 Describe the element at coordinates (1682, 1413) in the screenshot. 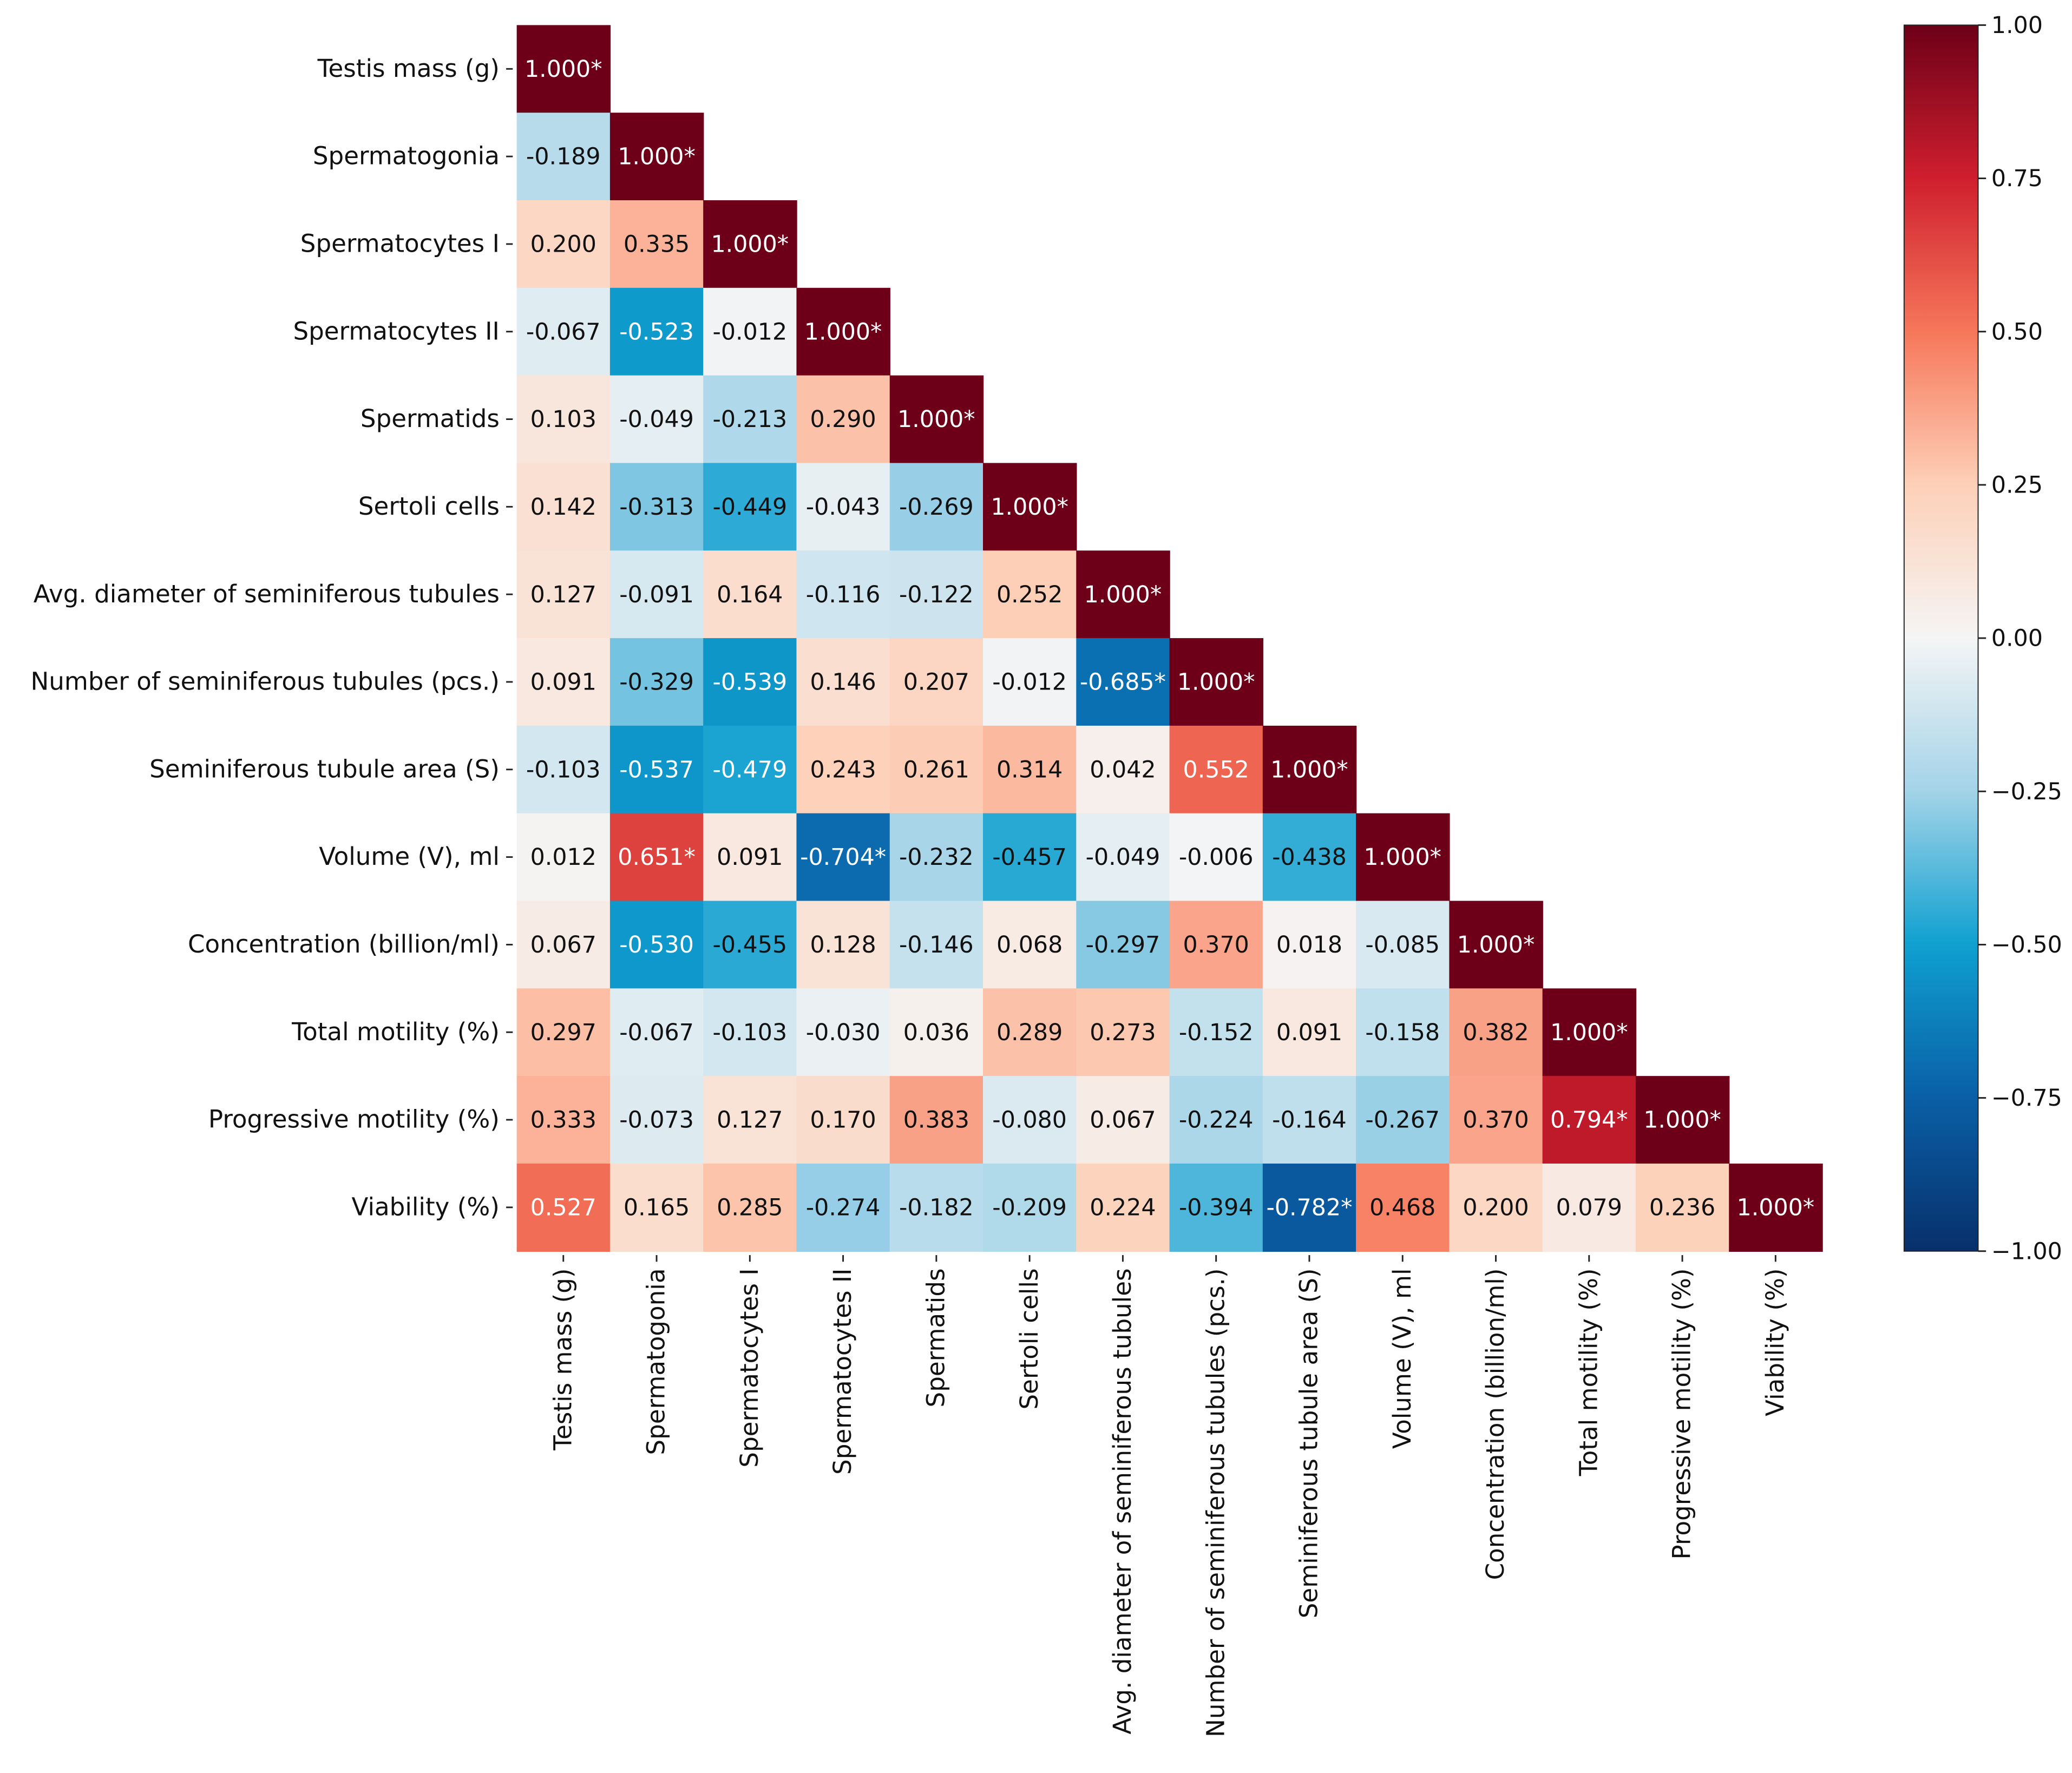

I see `x-tick-label: Progressive motility (%)` at that location.